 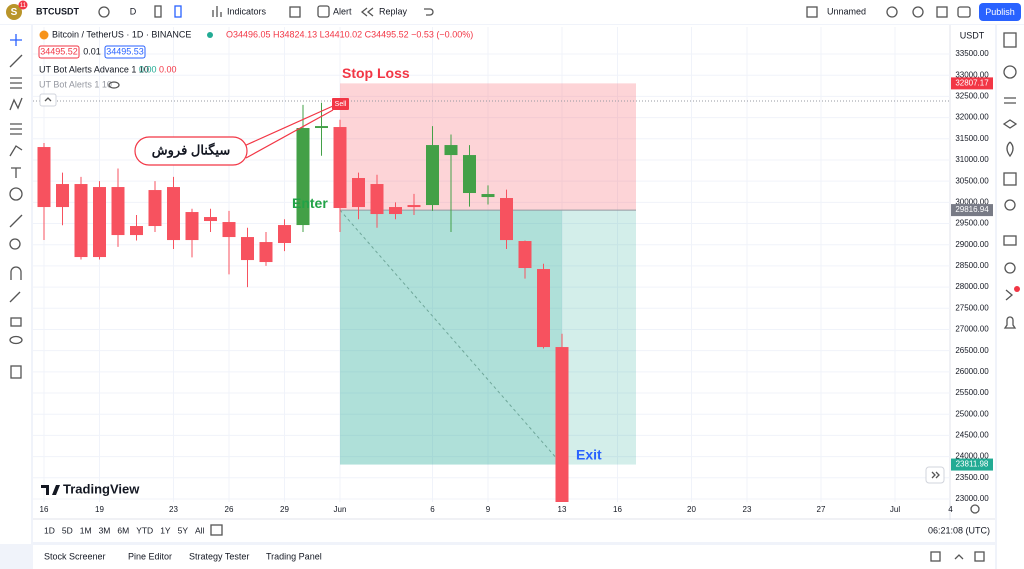 I want to click on callout-text: سیگنال فروش, so click(x=191, y=149).